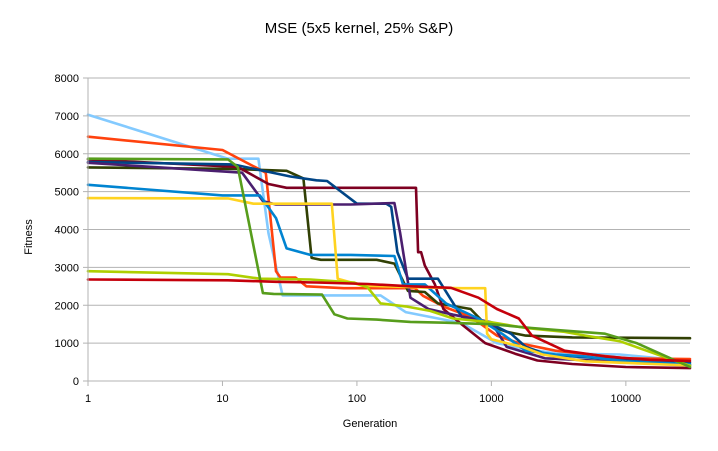 The height and width of the screenshot is (451, 718). I want to click on y-tick-label: 4000, so click(67, 231).